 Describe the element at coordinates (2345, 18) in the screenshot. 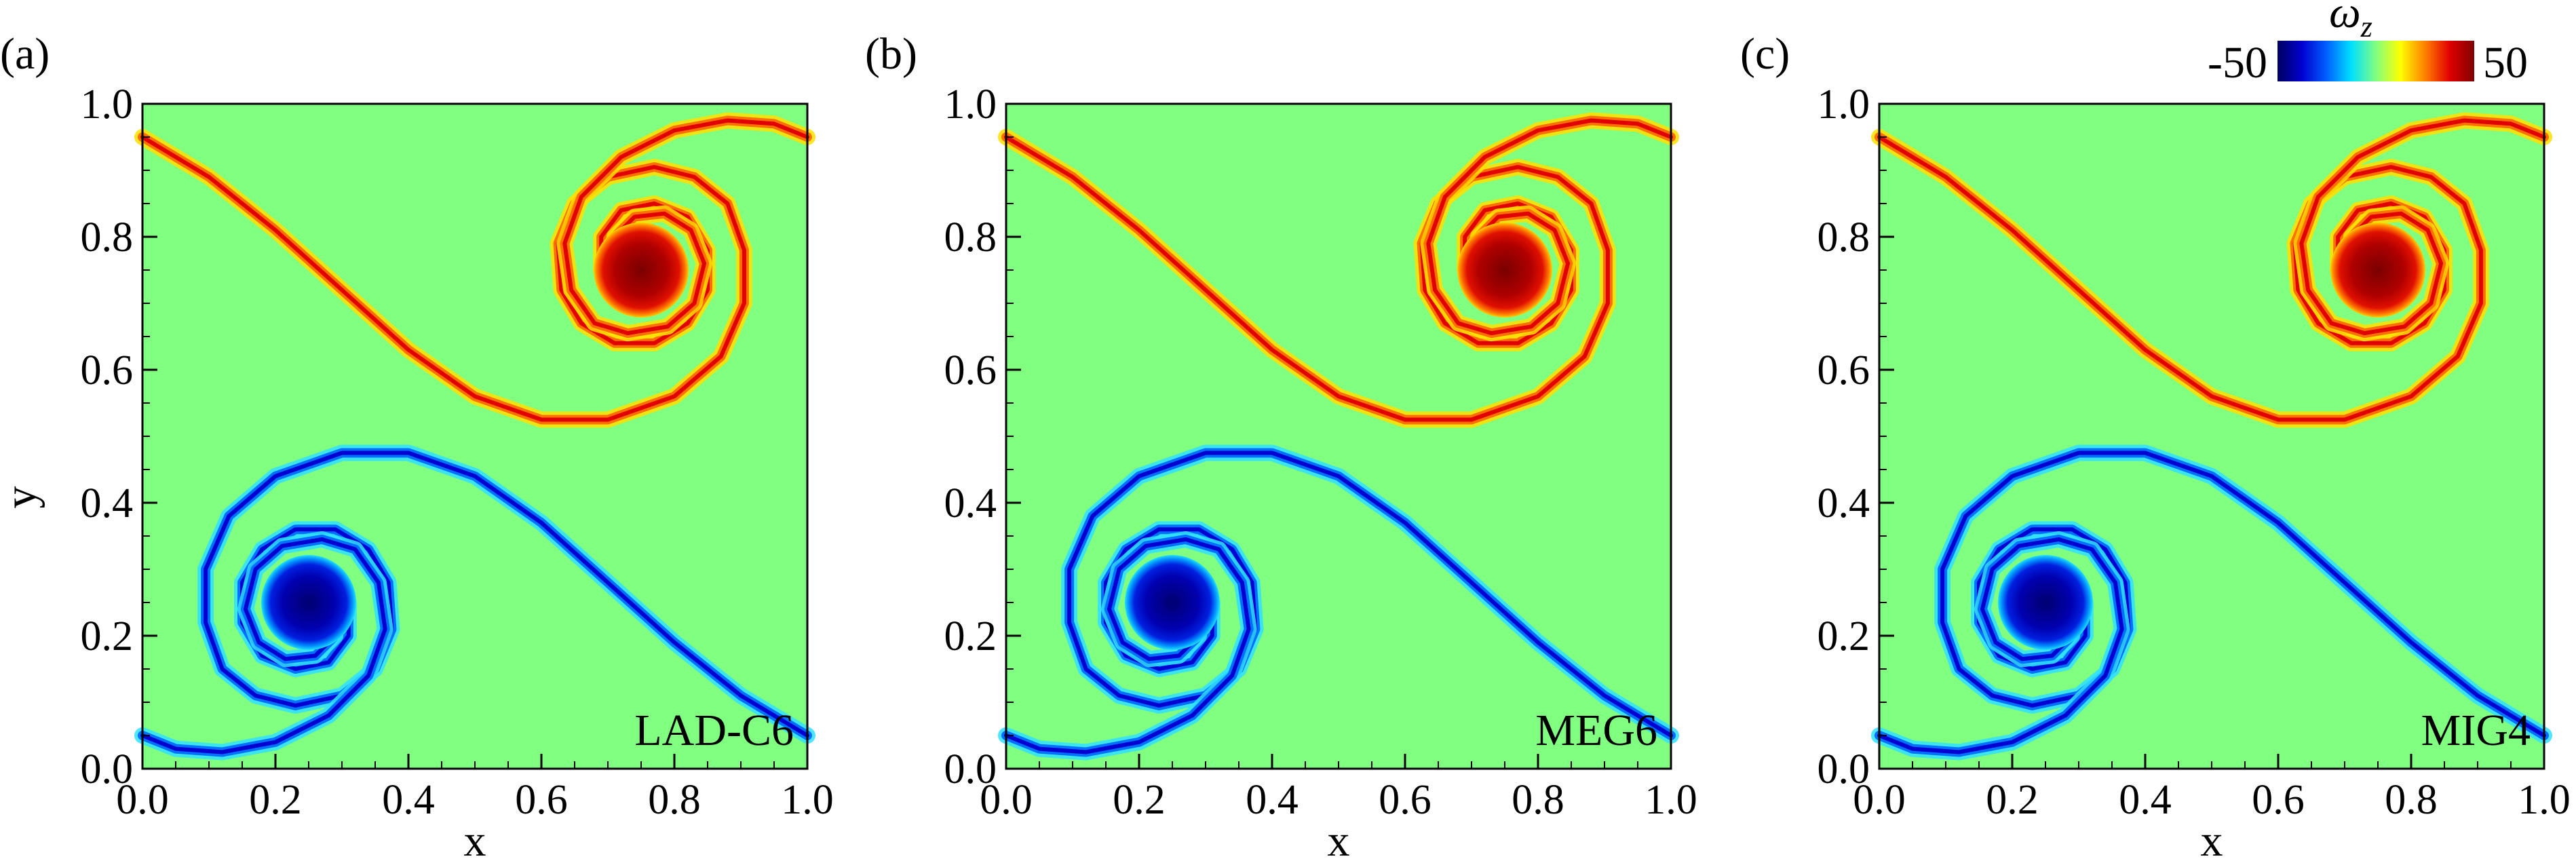

I see `colorbar-title-main: ω` at that location.